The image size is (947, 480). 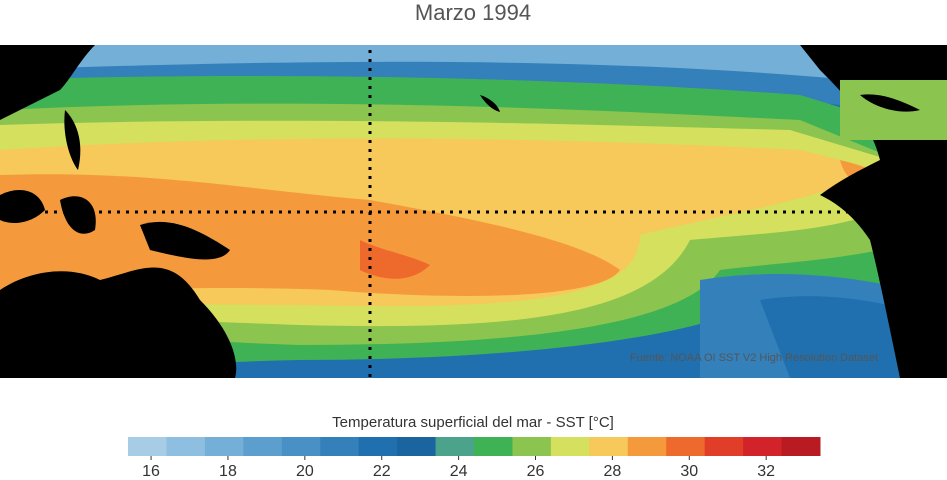 I want to click on colorbar-tick-label: 24, so click(x=459, y=471).